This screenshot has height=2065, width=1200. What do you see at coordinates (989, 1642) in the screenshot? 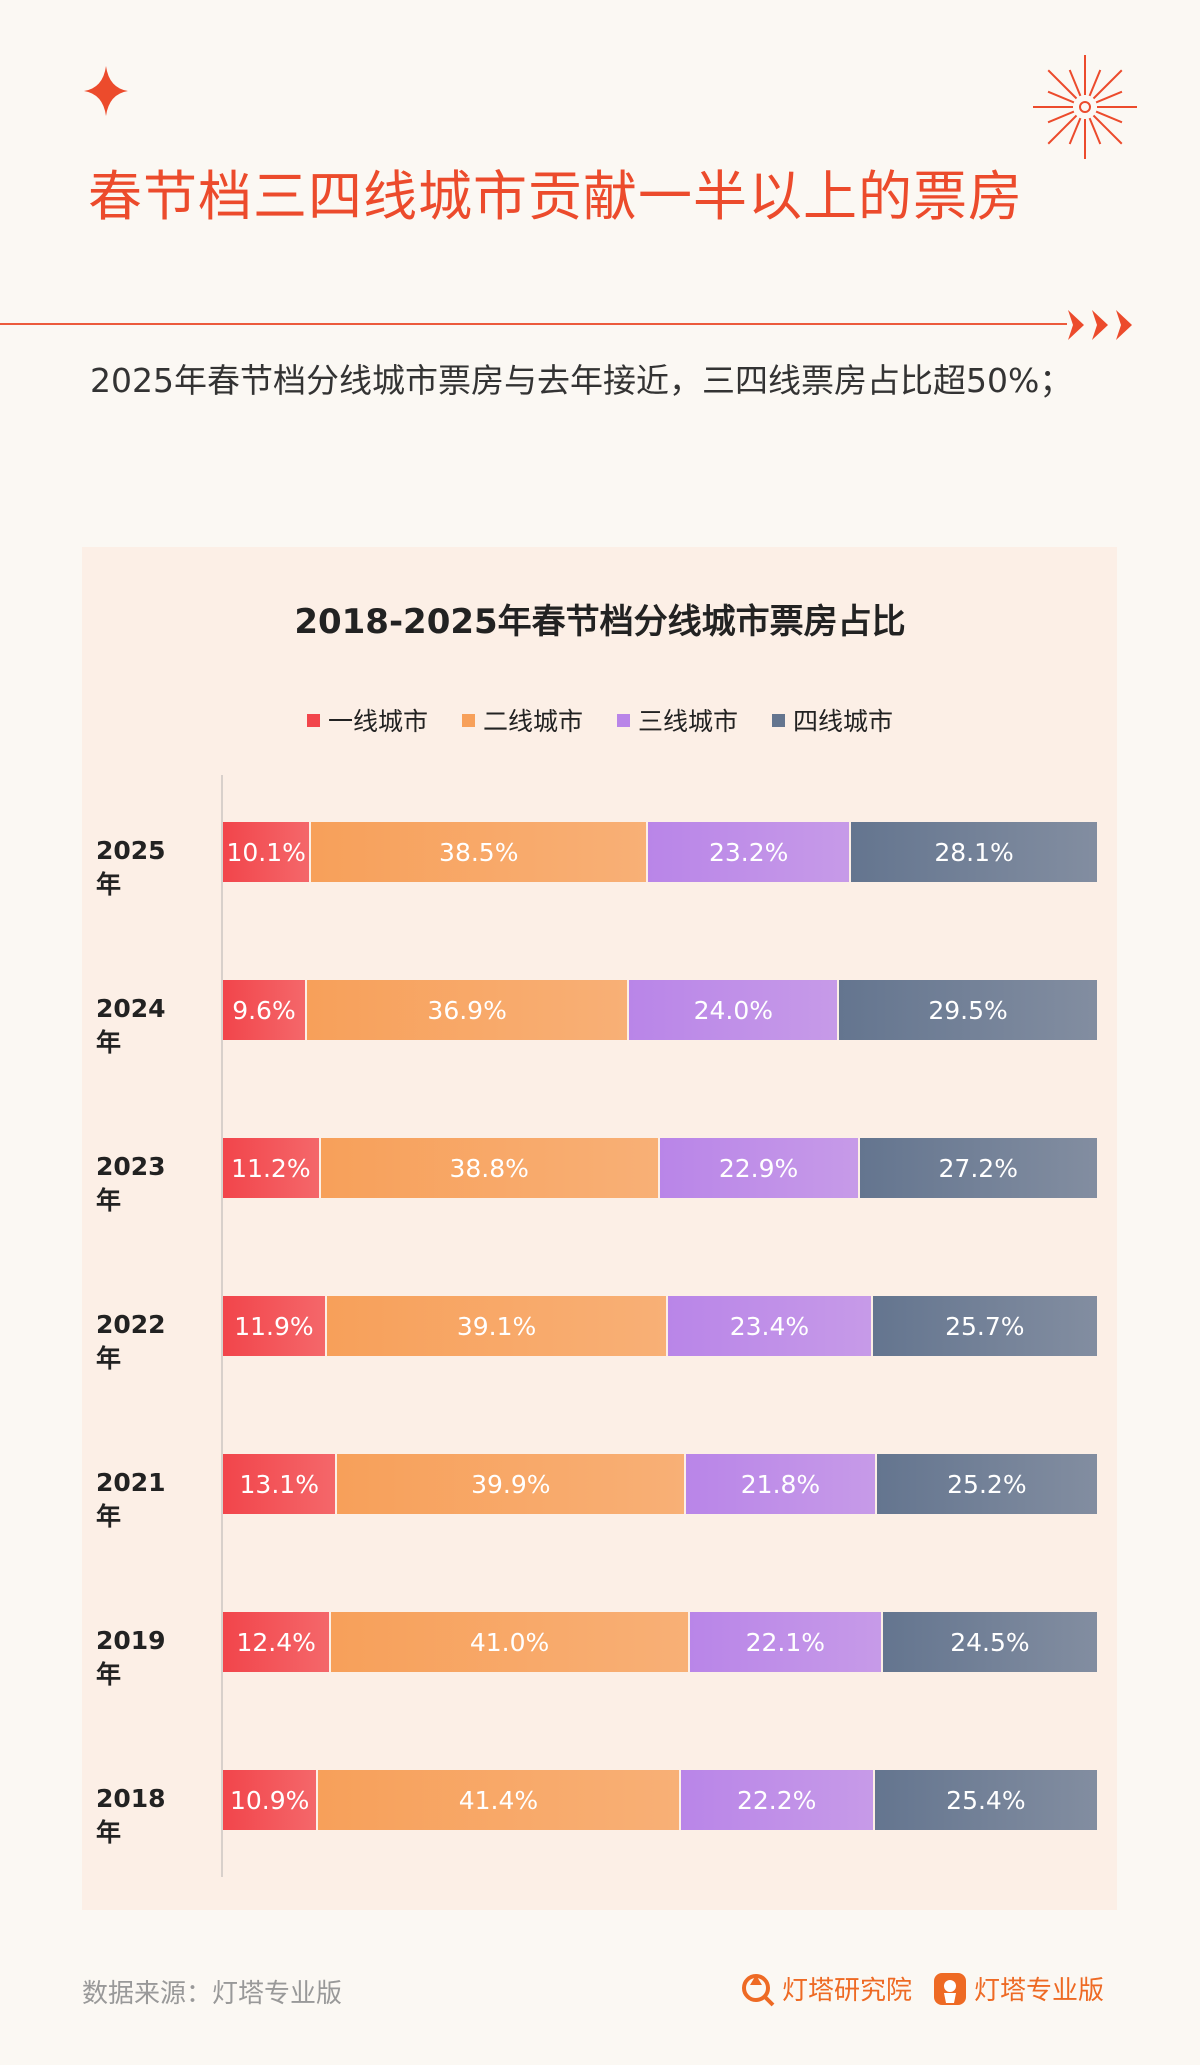
I see `bar-segment: 24.5%` at bounding box center [989, 1642].